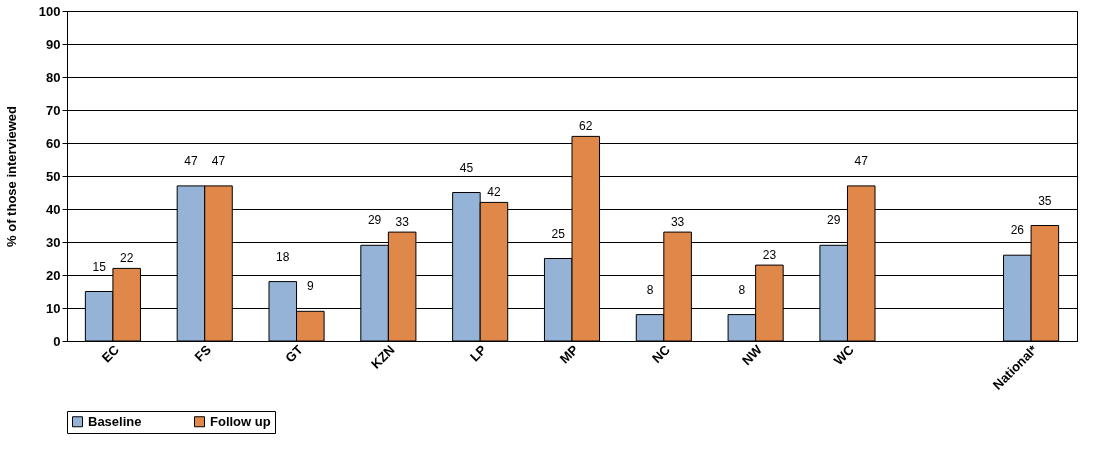 The width and height of the screenshot is (1114, 456). Describe the element at coordinates (466, 167) in the screenshot. I see `data-label: 45` at that location.